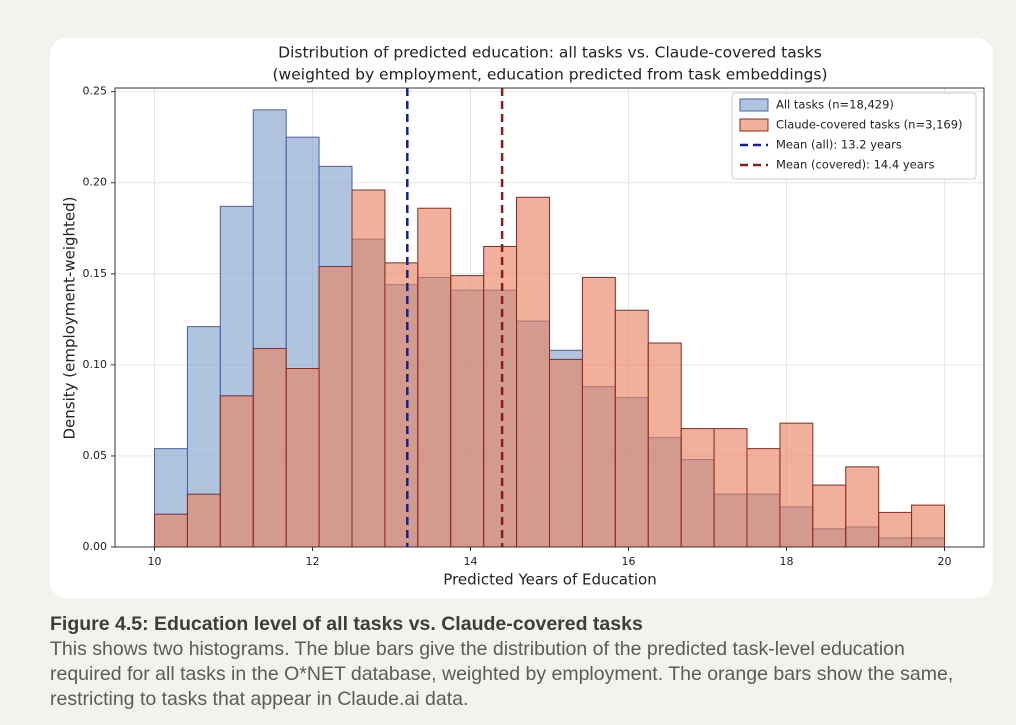 This screenshot has width=1016, height=725. Describe the element at coordinates (869, 125) in the screenshot. I see `legend-label: Claude-covered tasks (n=3,169)` at that location.